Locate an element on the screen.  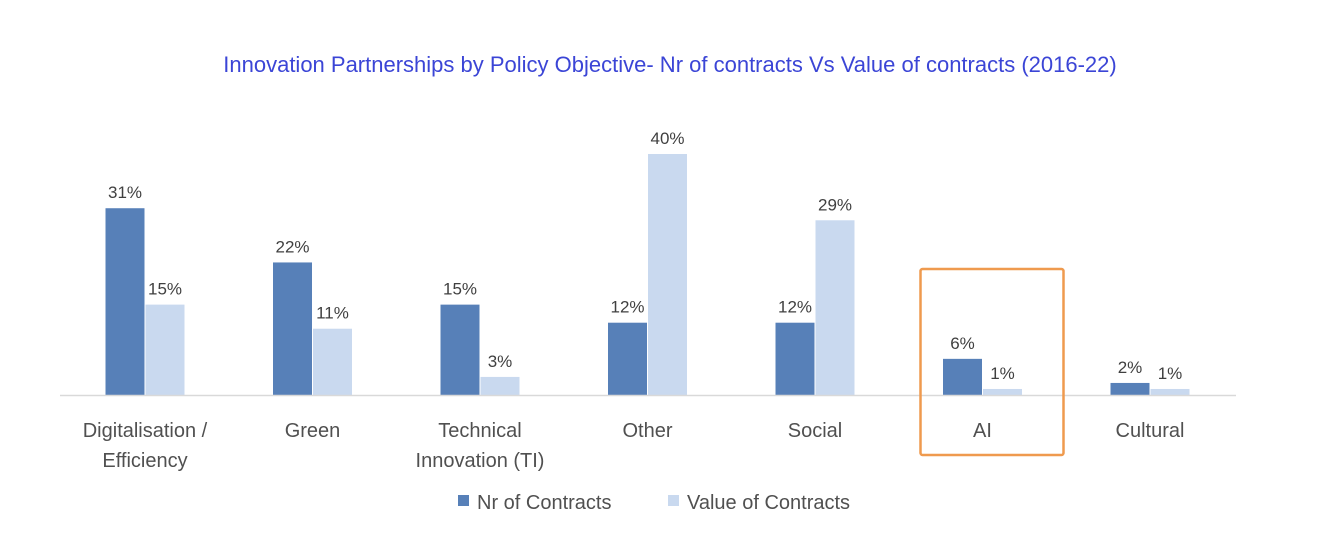
data-label-nr-of-contracts-digitalisation-efficiency: 31% is located at coordinates (125, 192).